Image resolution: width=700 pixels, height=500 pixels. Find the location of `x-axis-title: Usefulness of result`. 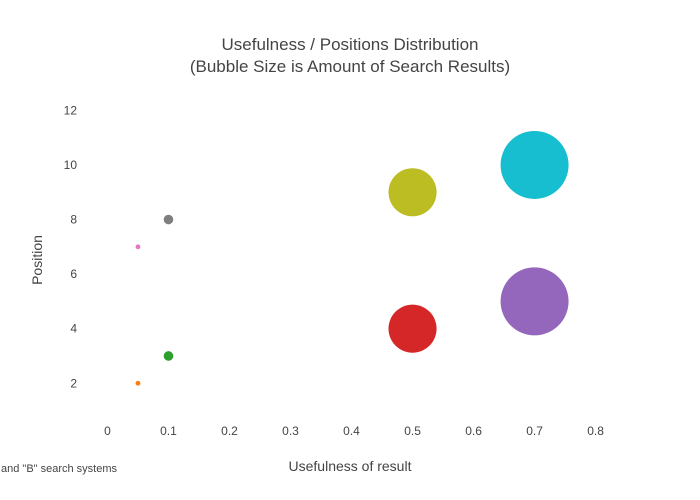

x-axis-title: Usefulness of result is located at coordinates (350, 466).